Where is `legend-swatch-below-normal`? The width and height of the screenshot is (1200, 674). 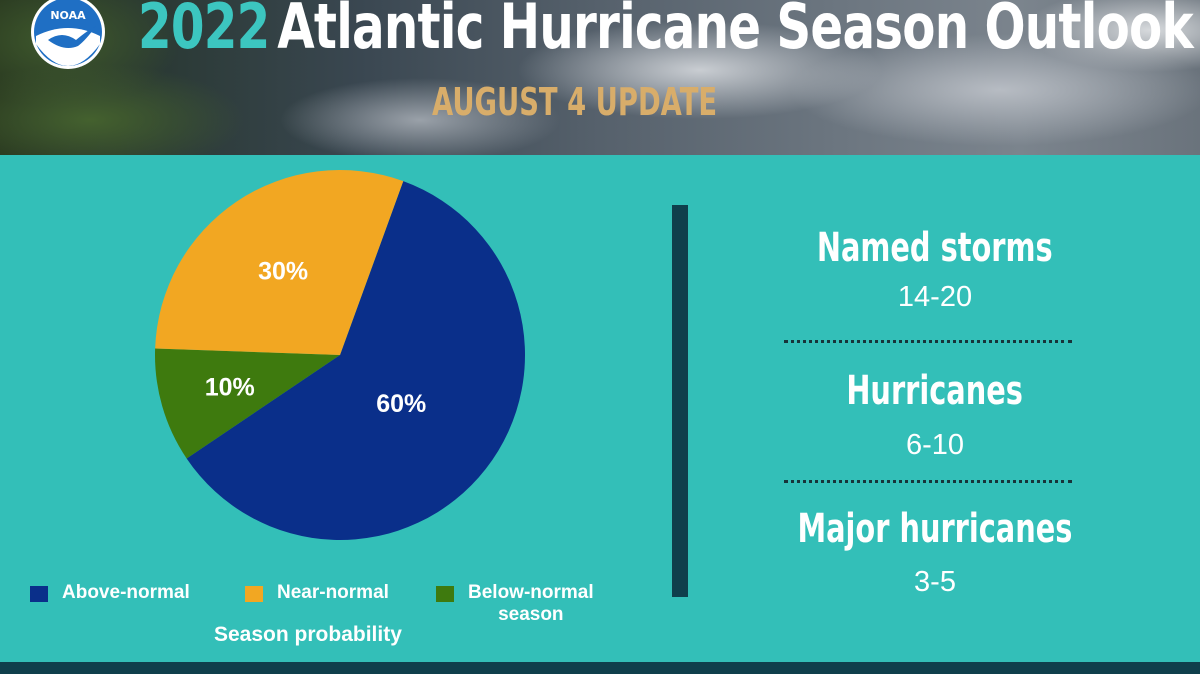 legend-swatch-below-normal is located at coordinates (445, 594).